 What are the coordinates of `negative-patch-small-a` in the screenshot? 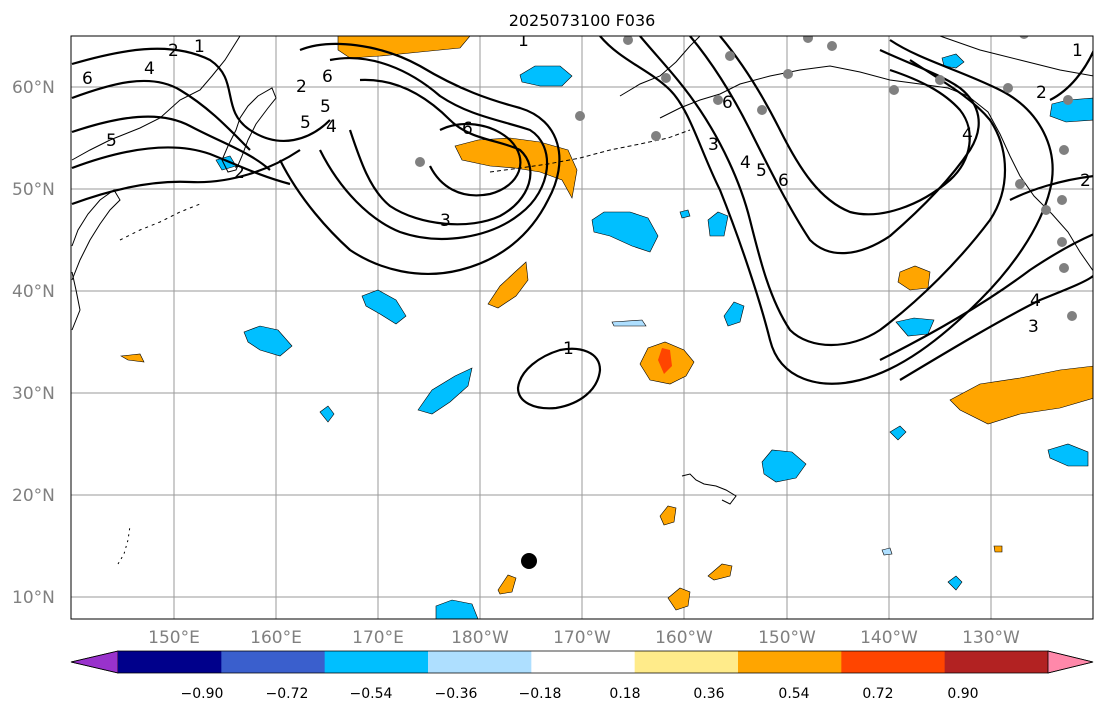 It's located at (718, 224).